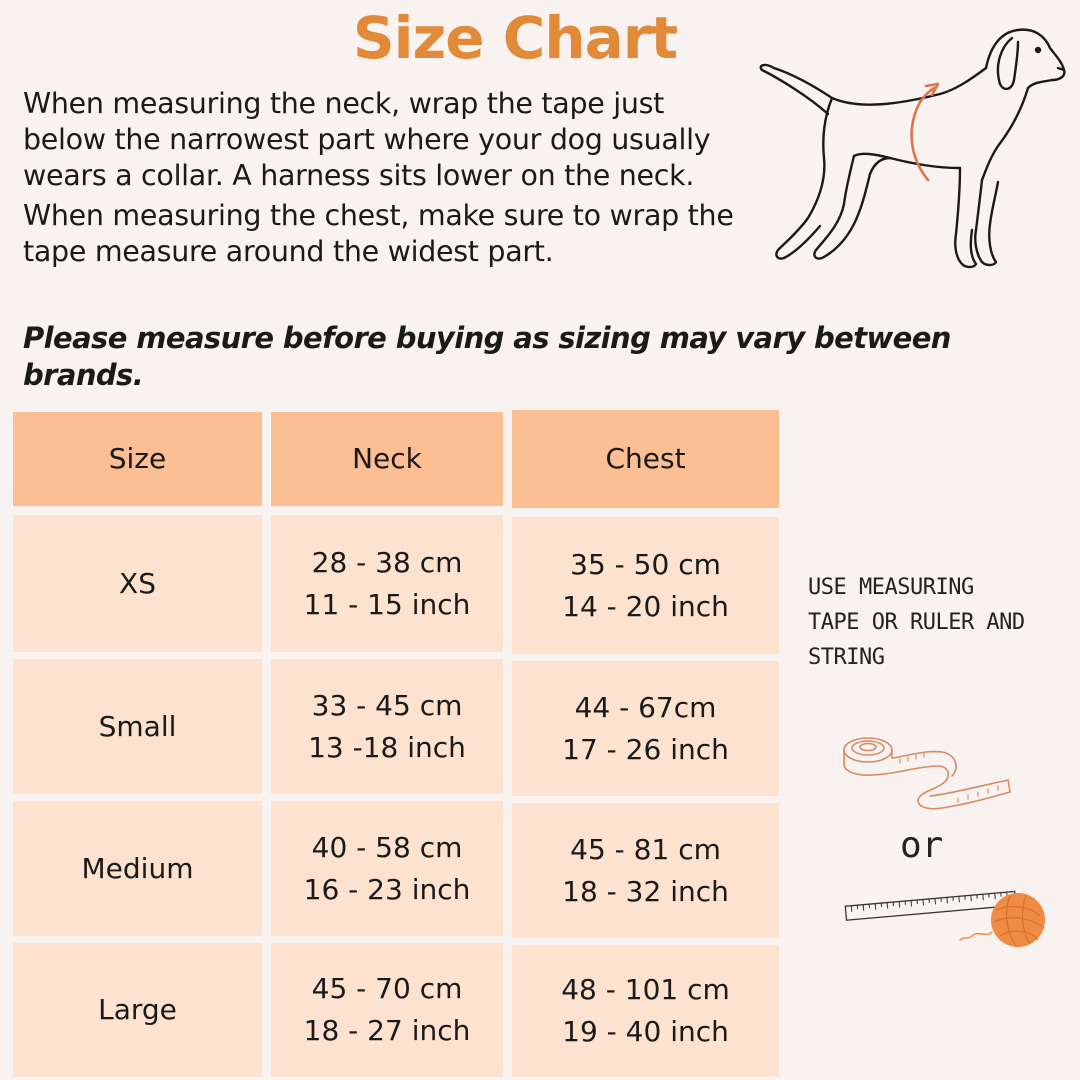 The width and height of the screenshot is (1080, 1080). What do you see at coordinates (645, 989) in the screenshot?
I see `chest-cm: 48 - 101 cm` at bounding box center [645, 989].